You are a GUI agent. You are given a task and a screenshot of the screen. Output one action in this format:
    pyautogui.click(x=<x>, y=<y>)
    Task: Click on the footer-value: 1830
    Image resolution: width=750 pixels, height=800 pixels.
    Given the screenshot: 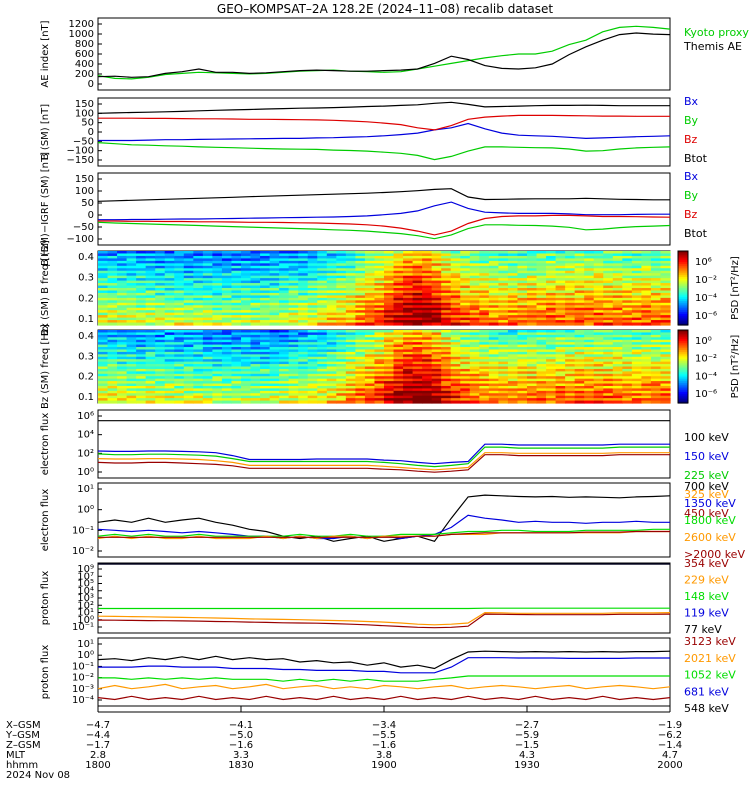 What is the action you would take?
    pyautogui.click(x=240, y=765)
    